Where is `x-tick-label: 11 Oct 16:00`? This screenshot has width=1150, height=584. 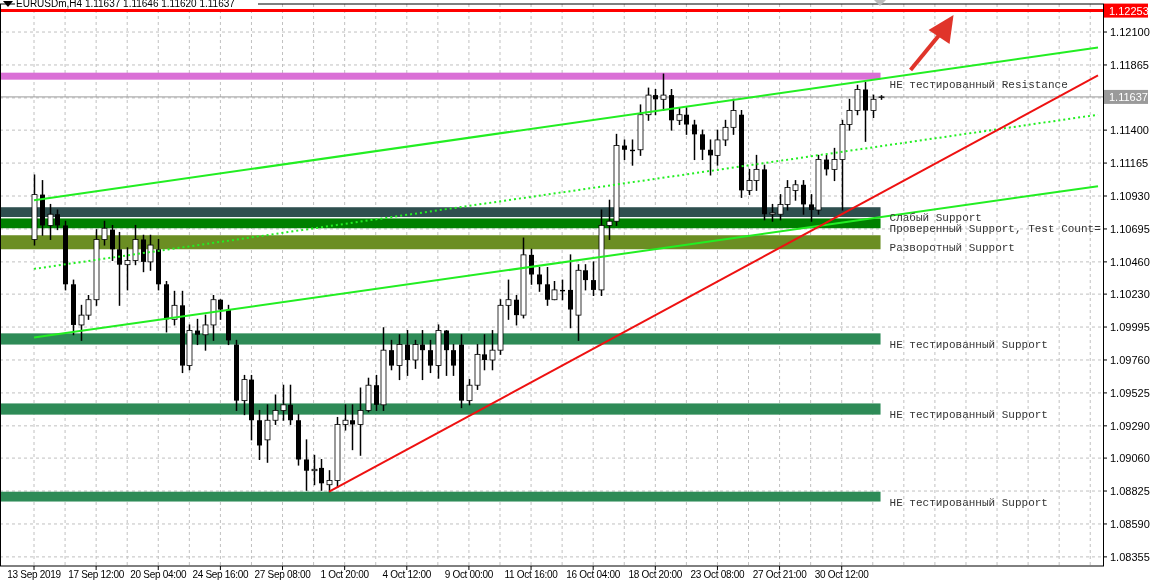 x-tick-label: 11 Oct 16:00 is located at coordinates (531, 574).